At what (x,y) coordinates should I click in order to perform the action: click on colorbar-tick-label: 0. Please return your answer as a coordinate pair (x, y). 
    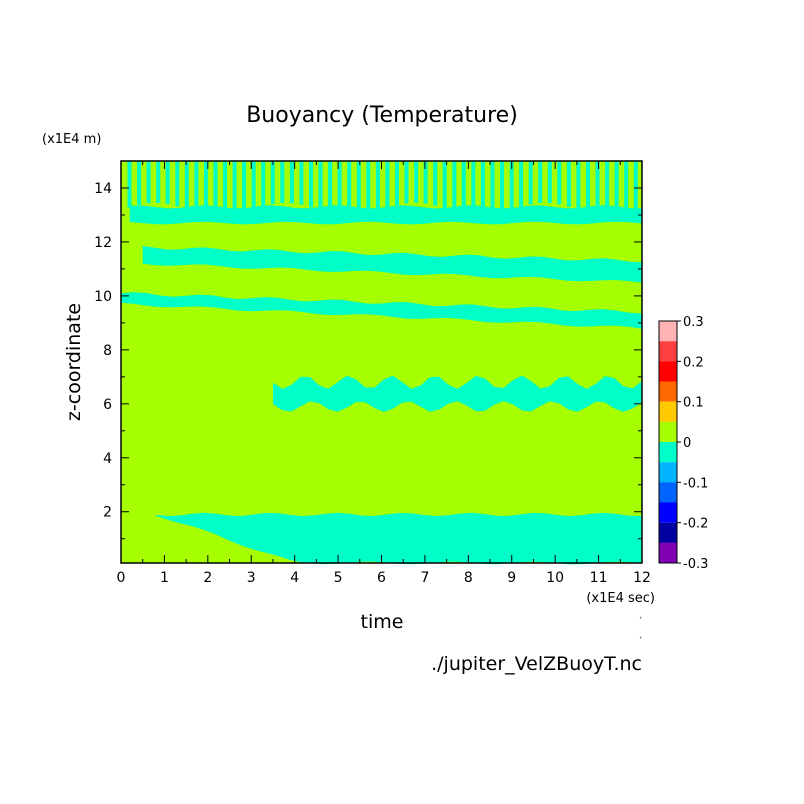
    Looking at the image, I should click on (687, 443).